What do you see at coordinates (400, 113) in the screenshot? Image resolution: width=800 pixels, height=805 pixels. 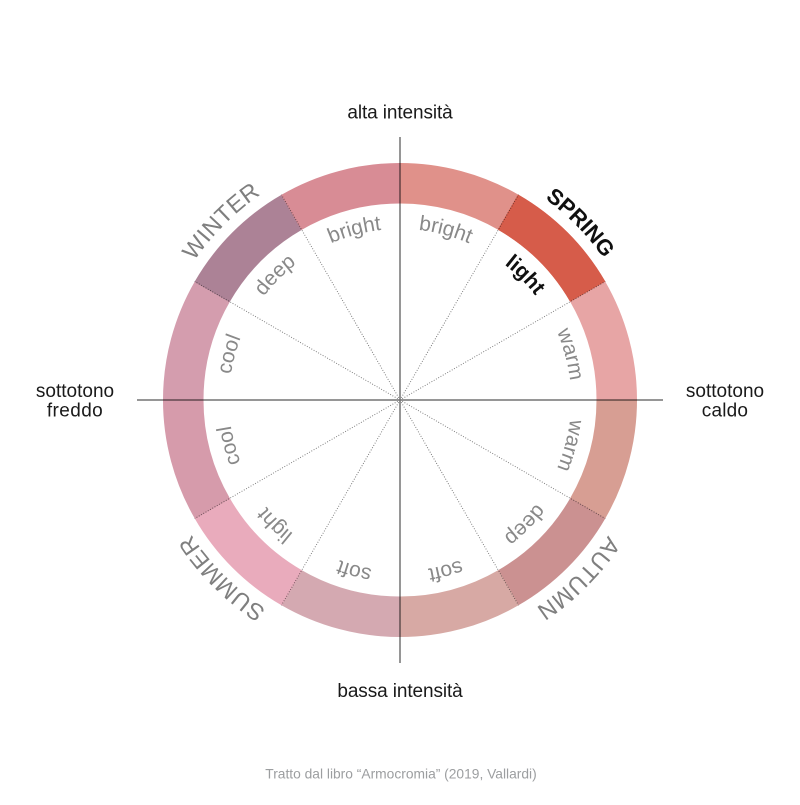 I see `svg-text: alta intensità` at bounding box center [400, 113].